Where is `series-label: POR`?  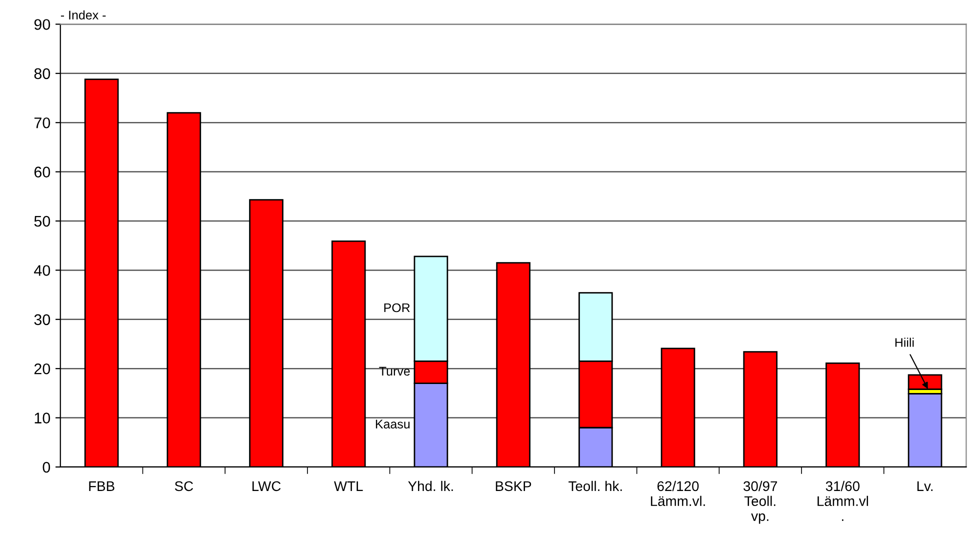 series-label: POR is located at coordinates (397, 307).